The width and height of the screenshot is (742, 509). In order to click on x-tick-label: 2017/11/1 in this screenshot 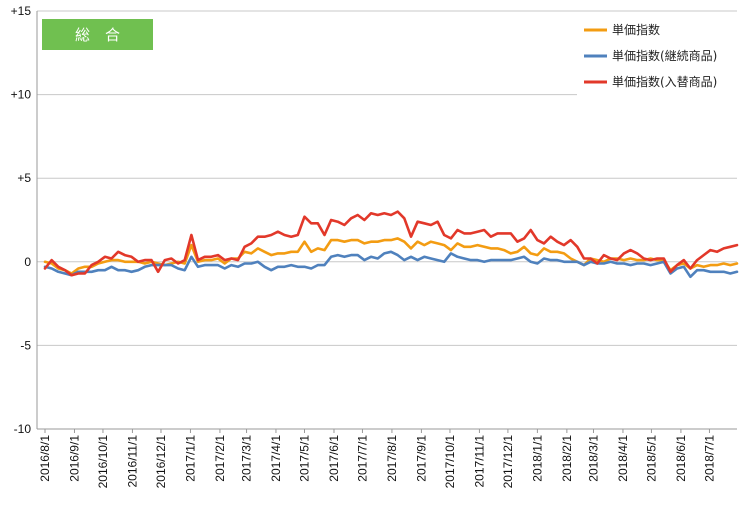, I will do `click(479, 461)`.